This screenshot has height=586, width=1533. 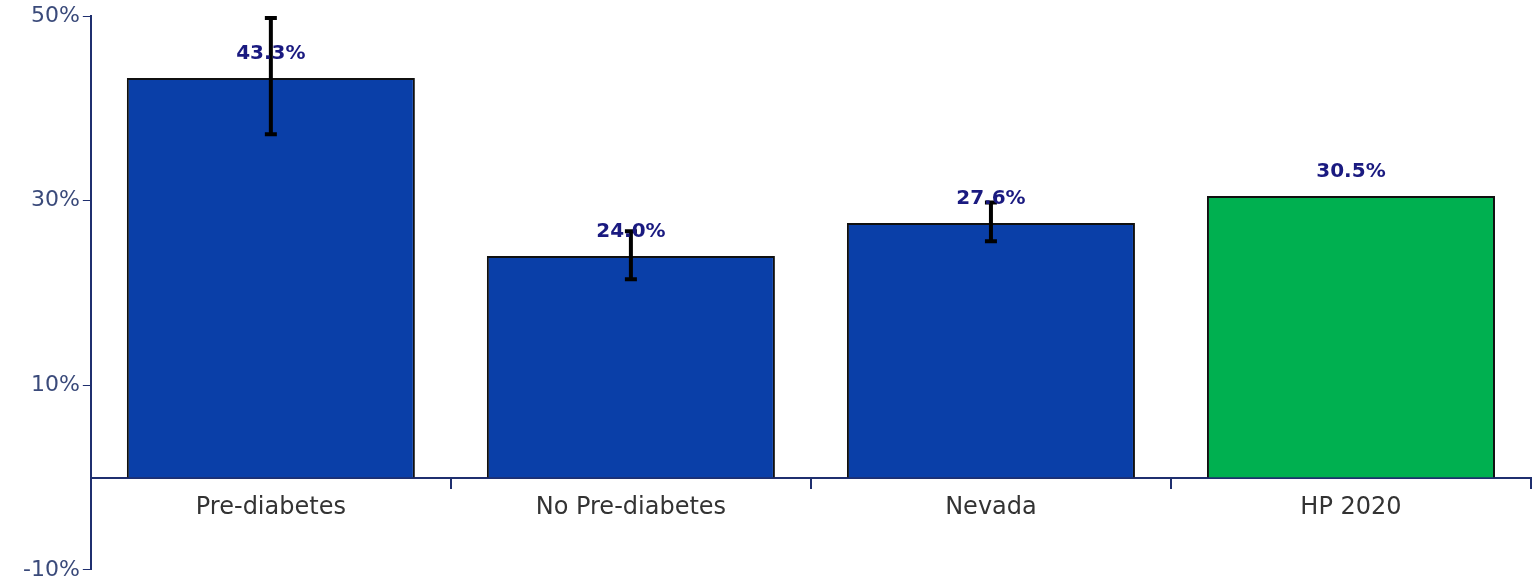 I want to click on x-tick-label: HP 2020, so click(x=1351, y=506).